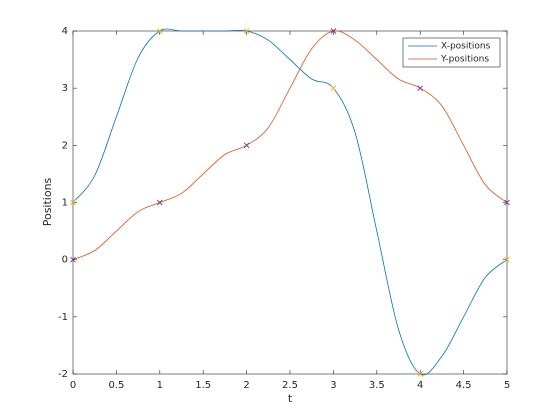 The image size is (560, 420). I want to click on x-tick-label: 0, so click(73, 385).